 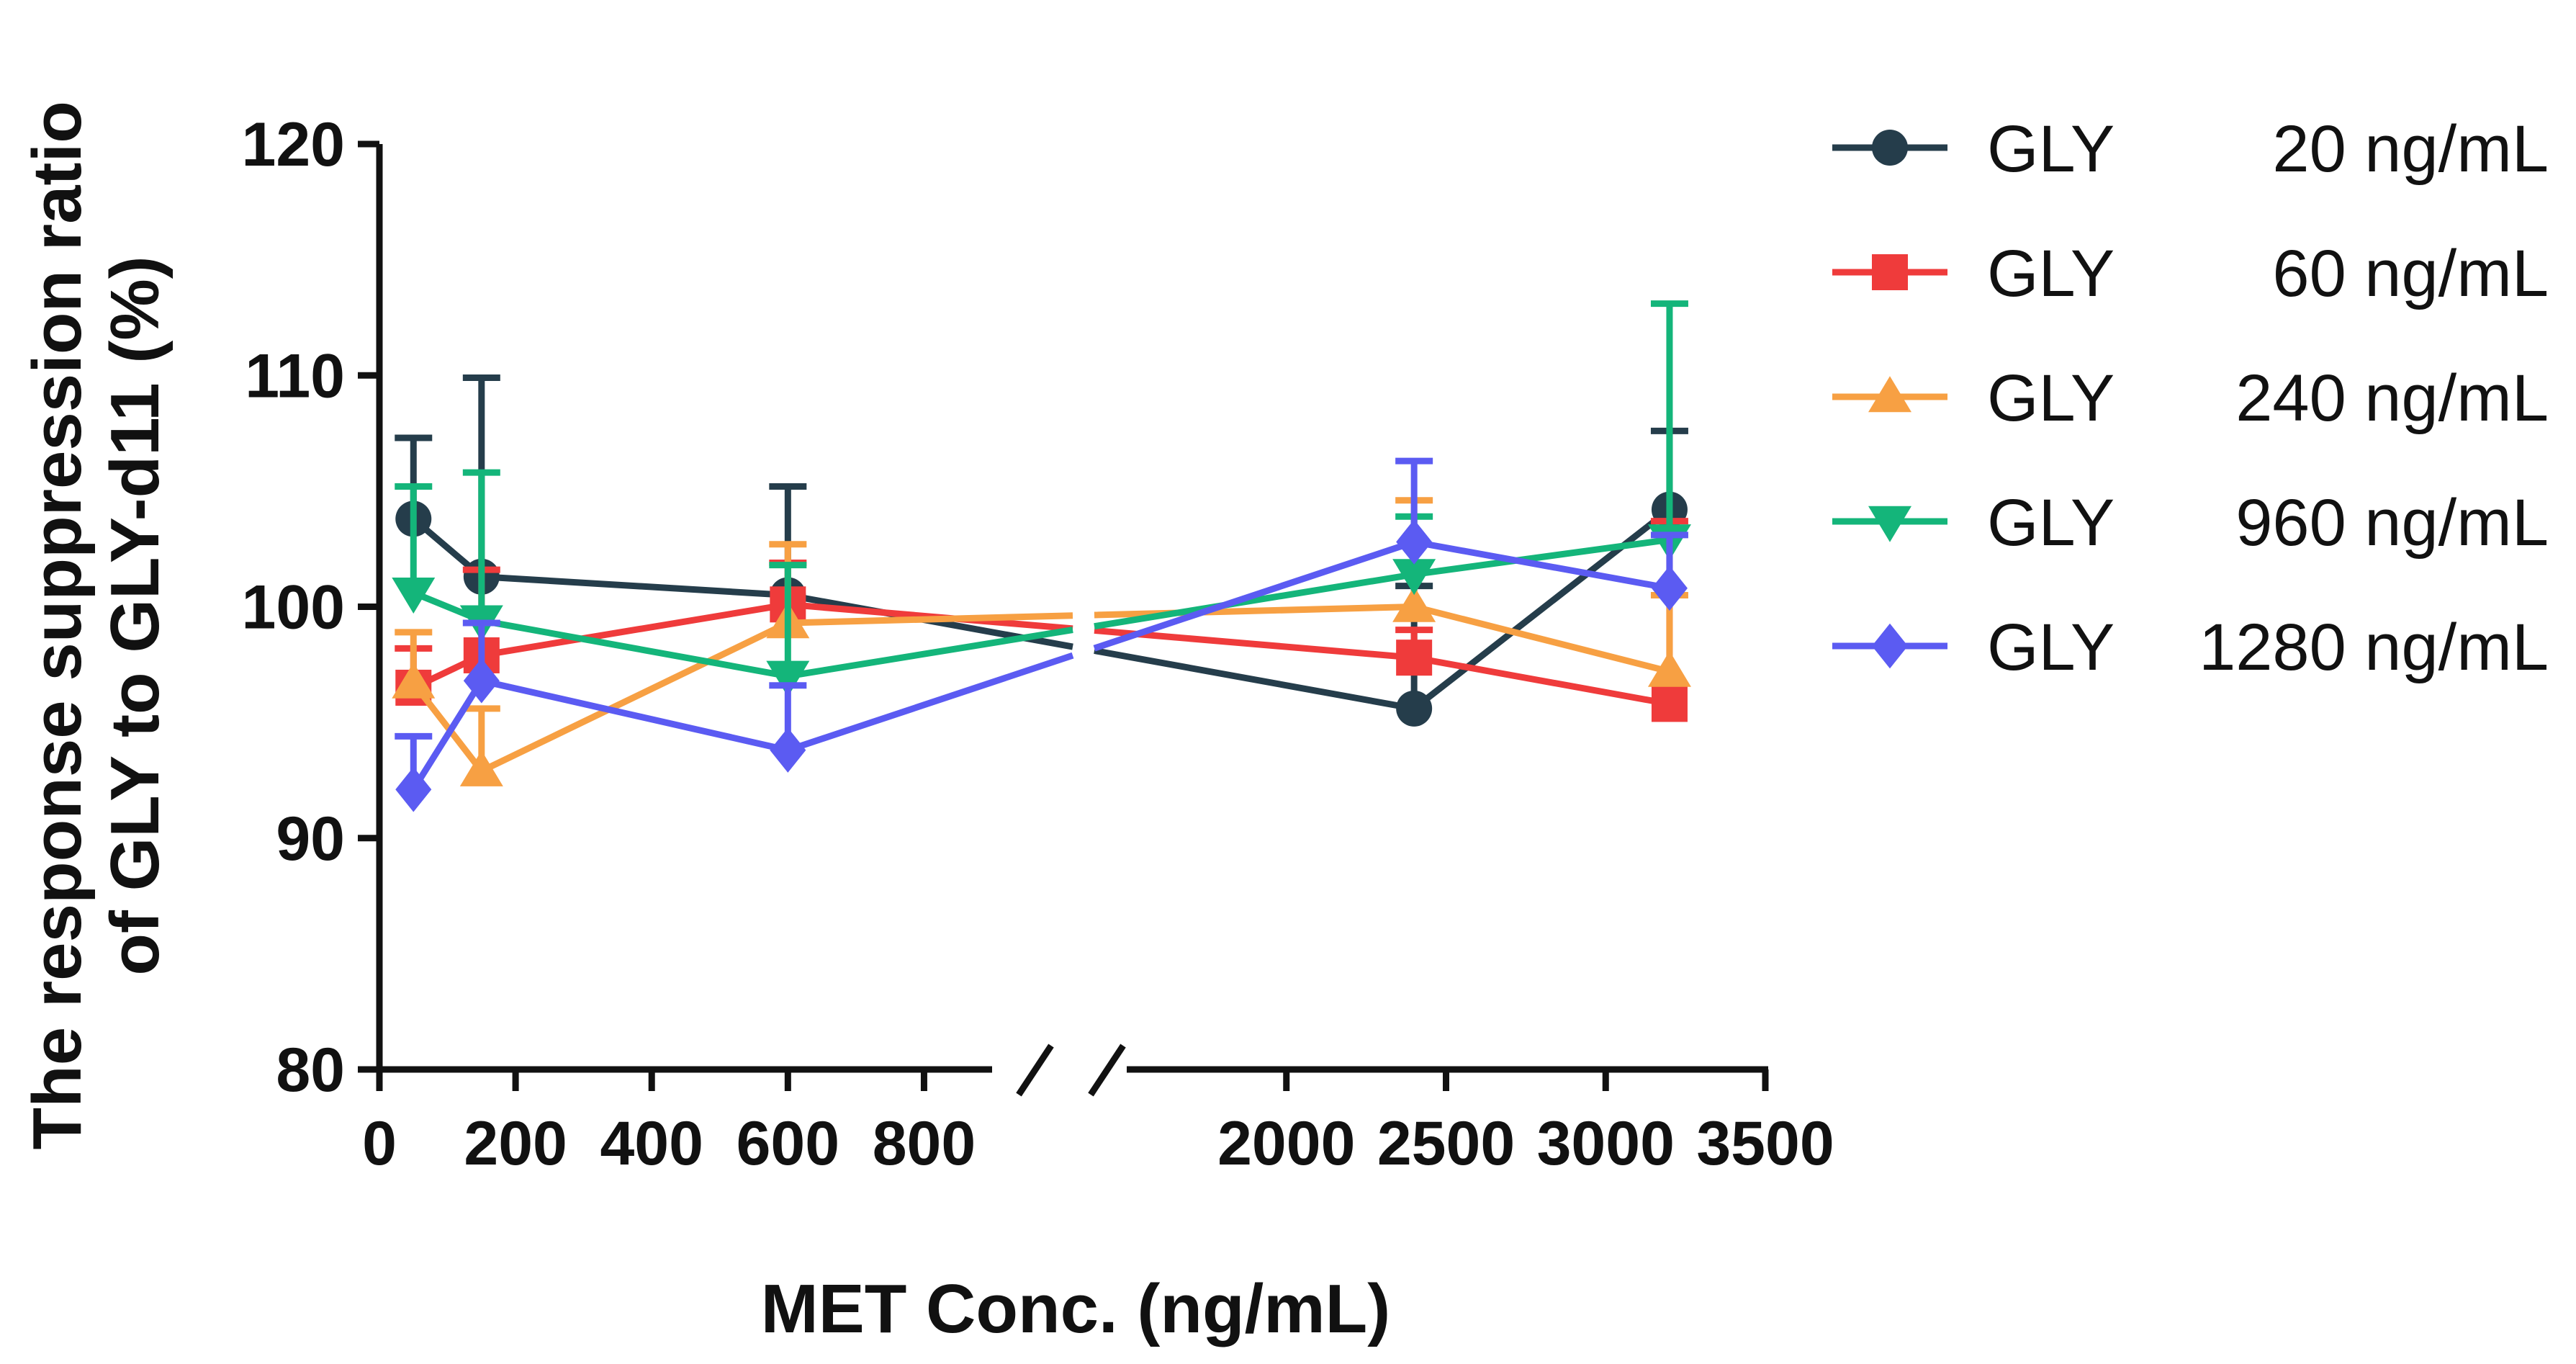 I want to click on legend-label-concentration: 960 ng/mL, so click(x=2392, y=523).